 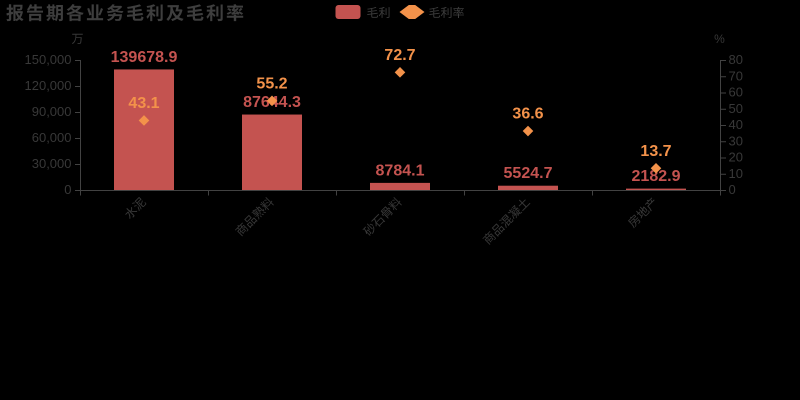 I want to click on svg-text: 20, so click(x=736, y=157).